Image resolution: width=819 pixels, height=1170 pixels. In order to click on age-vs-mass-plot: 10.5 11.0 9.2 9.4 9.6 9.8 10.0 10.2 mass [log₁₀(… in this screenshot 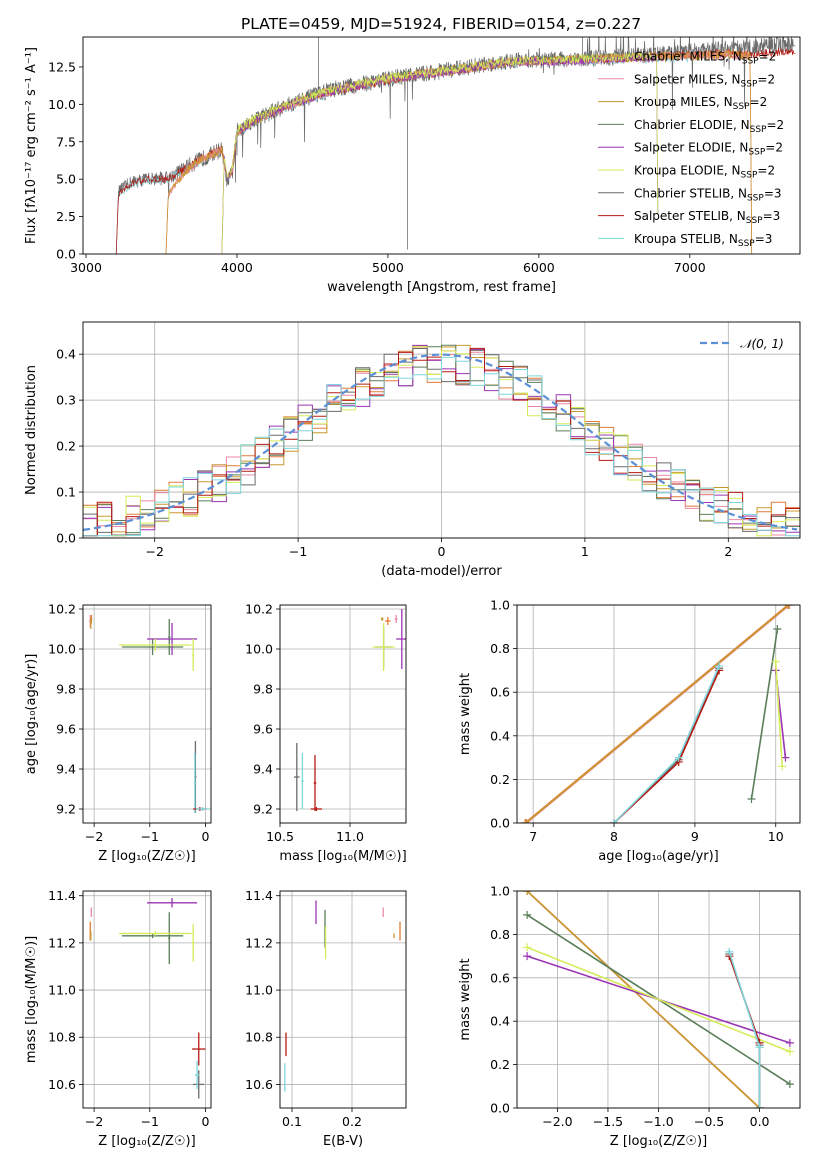, I will do `click(326, 733)`.